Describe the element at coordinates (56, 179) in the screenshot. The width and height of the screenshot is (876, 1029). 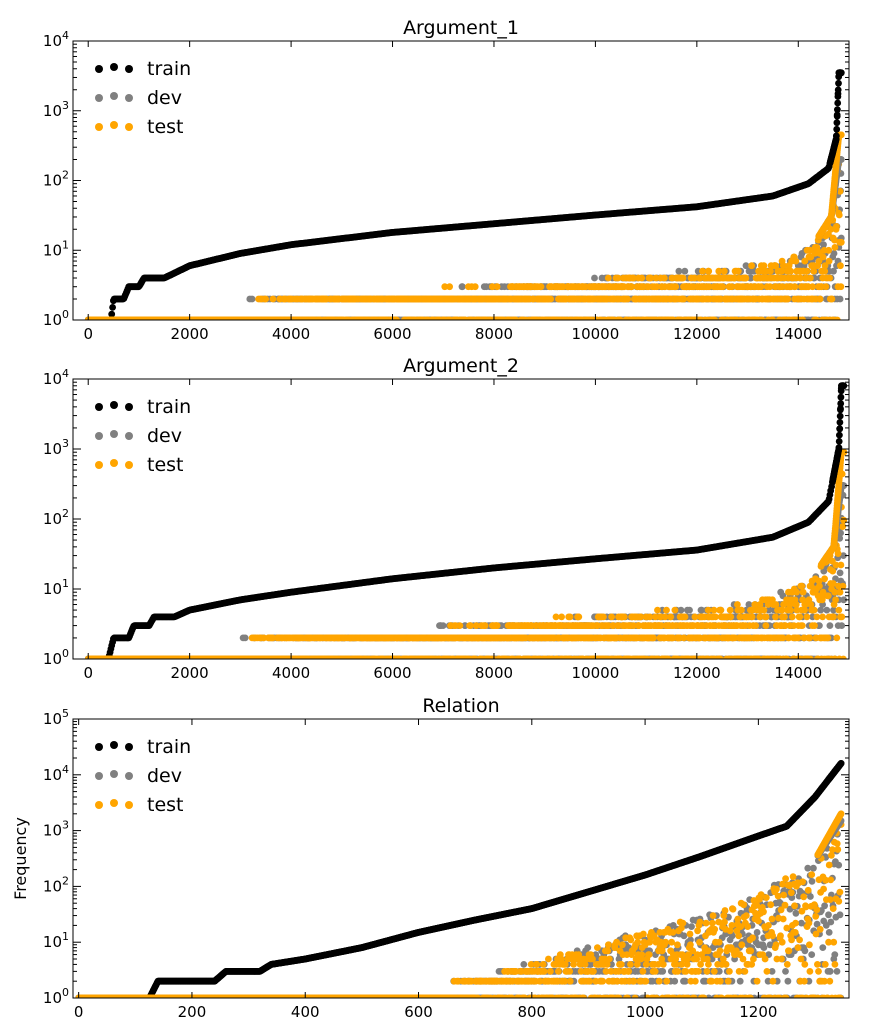
I see `y-tick-label: 10²` at that location.